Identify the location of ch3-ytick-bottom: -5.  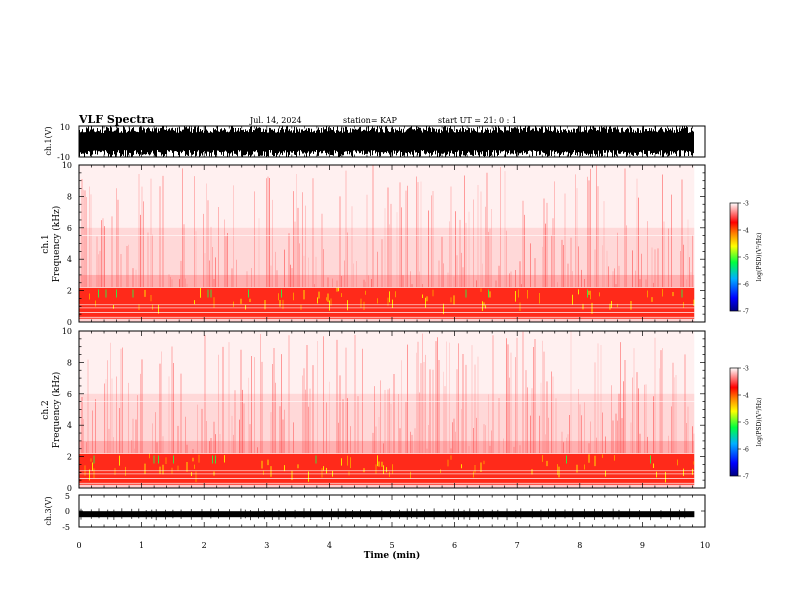
(66, 527).